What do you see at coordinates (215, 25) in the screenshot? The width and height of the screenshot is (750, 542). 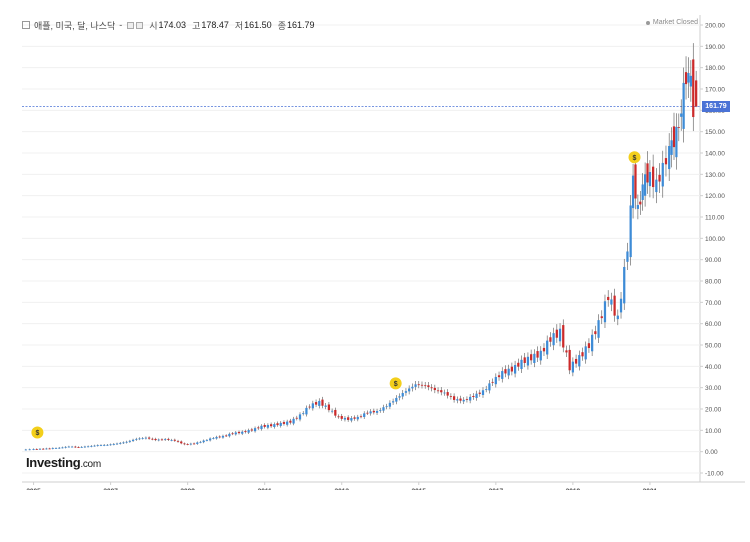 I see `high-value: 178.47` at bounding box center [215, 25].